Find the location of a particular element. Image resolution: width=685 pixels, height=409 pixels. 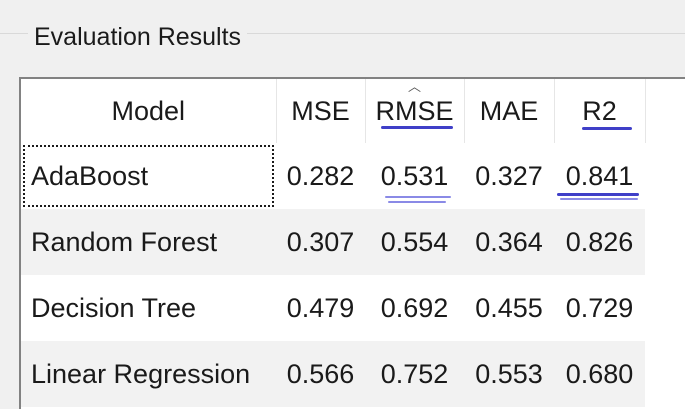

header-label: R2 is located at coordinates (599, 110).